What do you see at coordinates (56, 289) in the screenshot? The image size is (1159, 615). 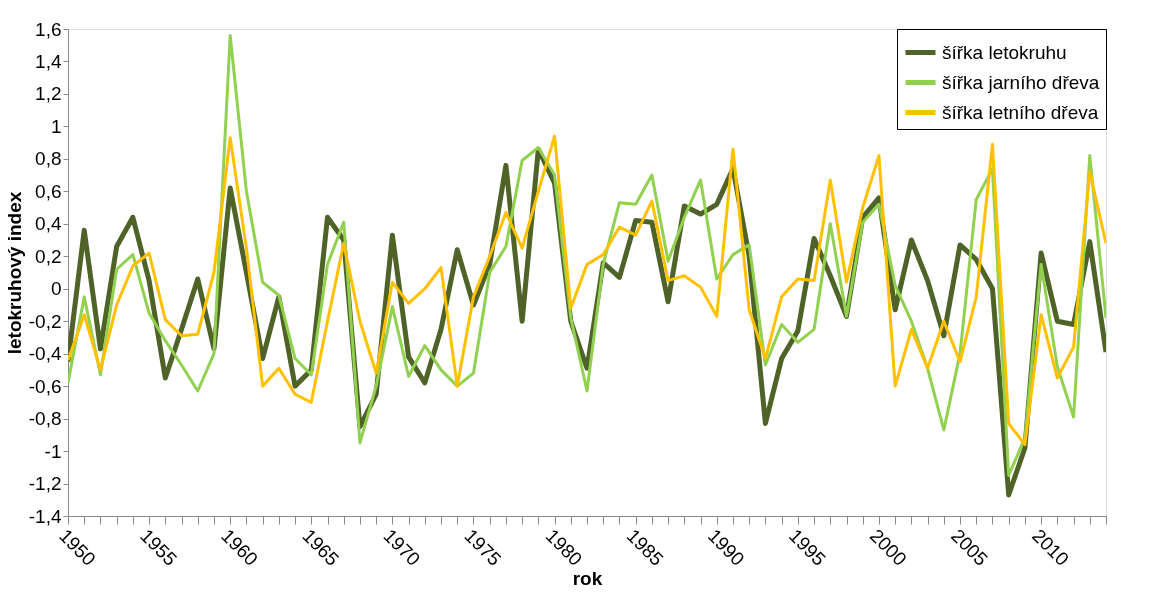 I see `y-tick-label: 0` at bounding box center [56, 289].